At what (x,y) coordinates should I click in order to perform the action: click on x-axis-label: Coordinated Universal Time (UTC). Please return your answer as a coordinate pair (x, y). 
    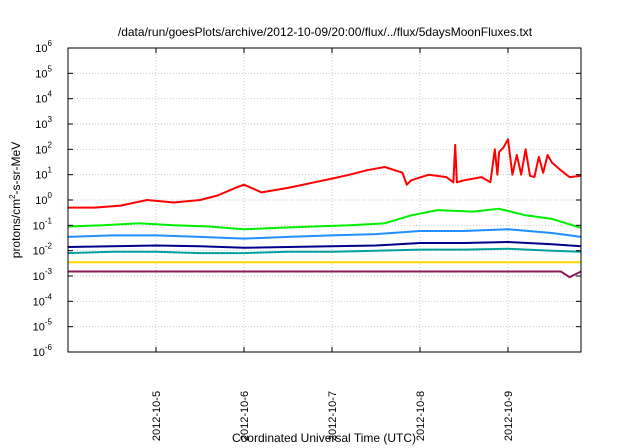
    Looking at the image, I should click on (324, 438).